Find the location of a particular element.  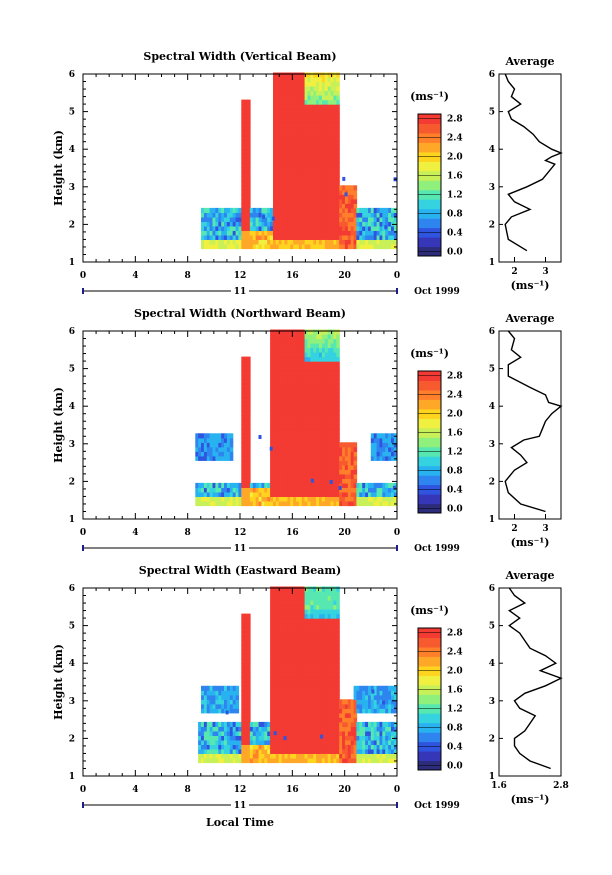

colorbar-frame is located at coordinates (429, 699).